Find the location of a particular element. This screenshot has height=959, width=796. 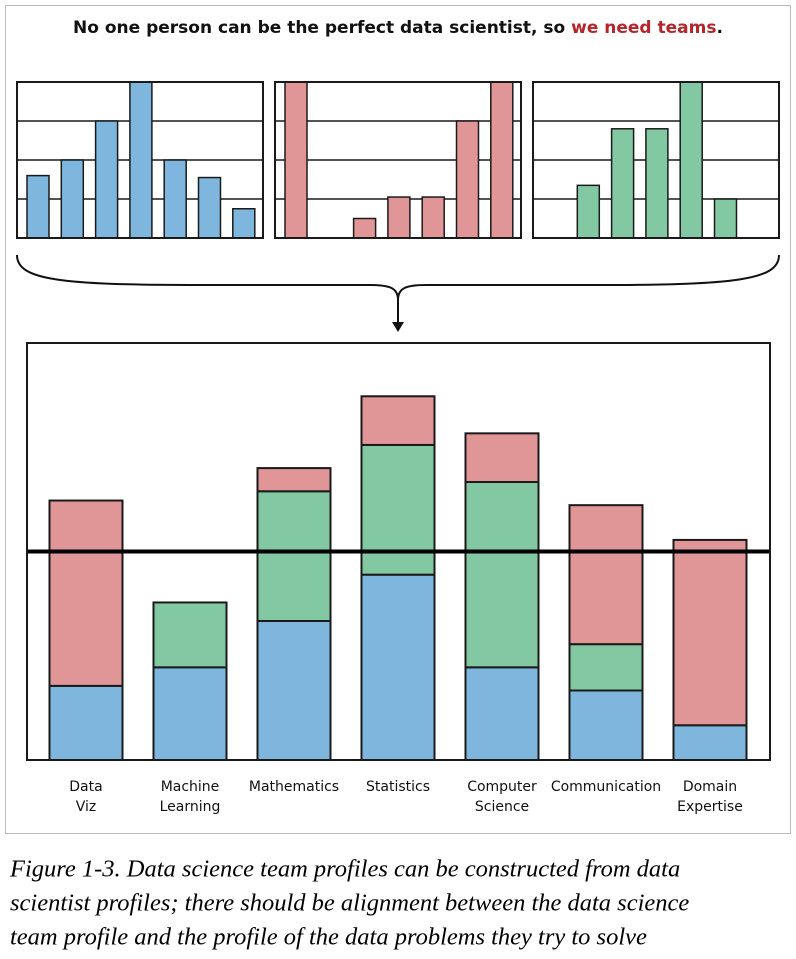

title-highlight: we need teams is located at coordinates (643, 28).